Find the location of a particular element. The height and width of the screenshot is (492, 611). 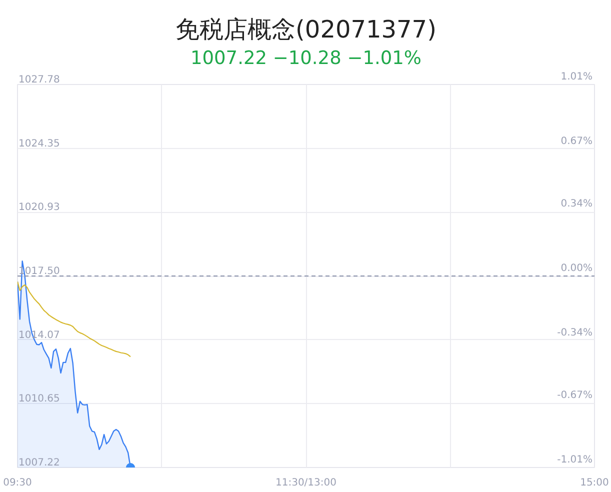

y2-tick-label: 0.67% is located at coordinates (576, 141).